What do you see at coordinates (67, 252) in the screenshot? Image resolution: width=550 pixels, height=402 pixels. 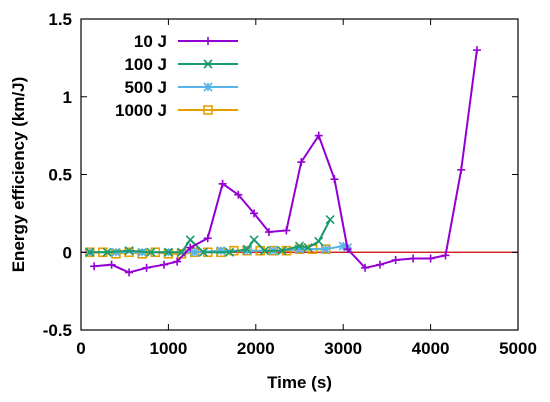 I see `y-tick-label: 0` at bounding box center [67, 252].